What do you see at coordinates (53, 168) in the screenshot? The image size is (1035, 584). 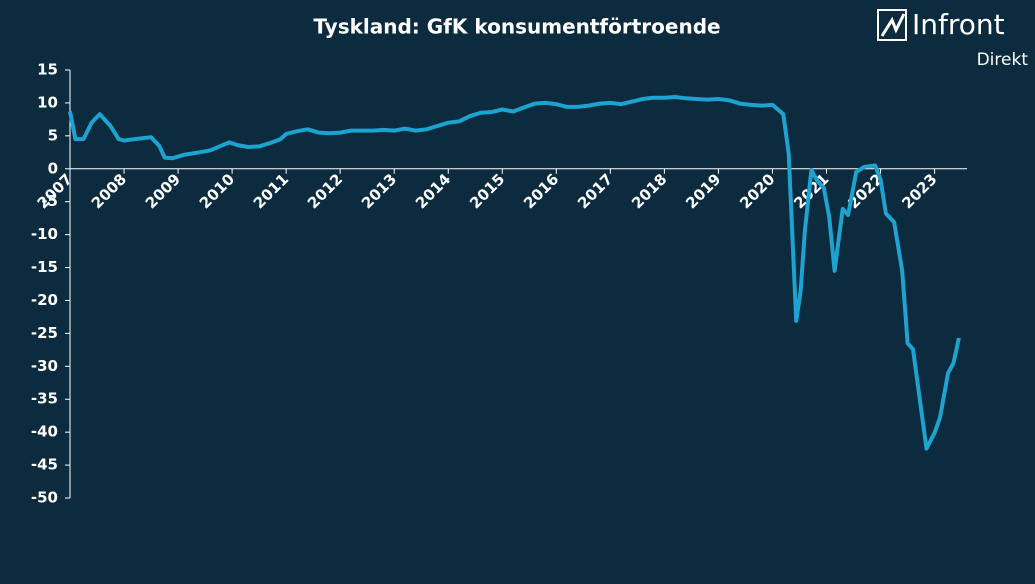 I see `y-tick-label: 0` at bounding box center [53, 168].